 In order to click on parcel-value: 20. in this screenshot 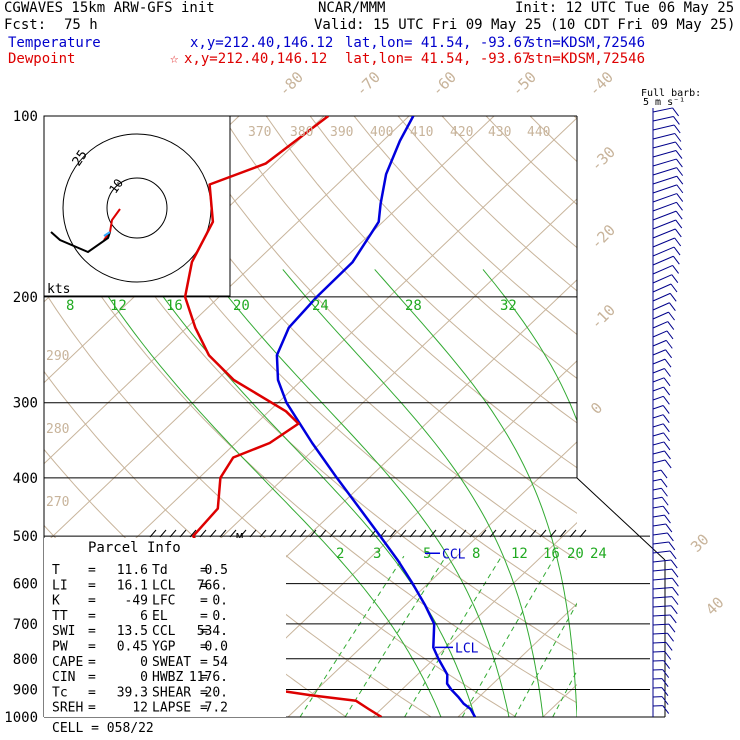, I will do `click(216, 692)`.